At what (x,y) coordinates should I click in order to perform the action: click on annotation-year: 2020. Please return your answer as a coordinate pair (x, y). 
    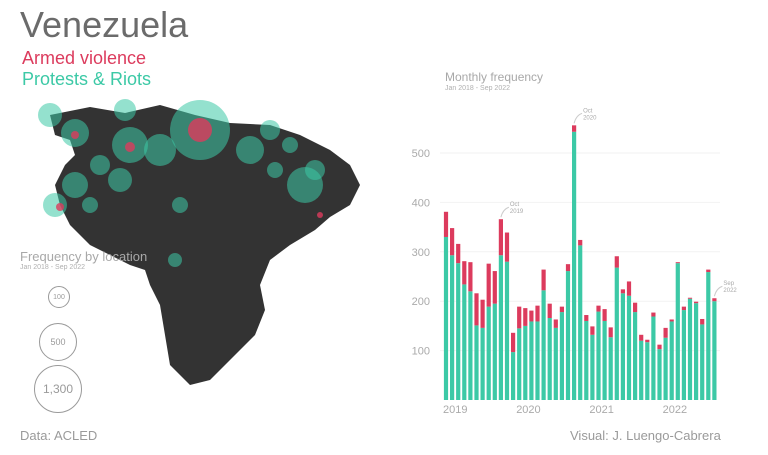
    Looking at the image, I should click on (590, 118).